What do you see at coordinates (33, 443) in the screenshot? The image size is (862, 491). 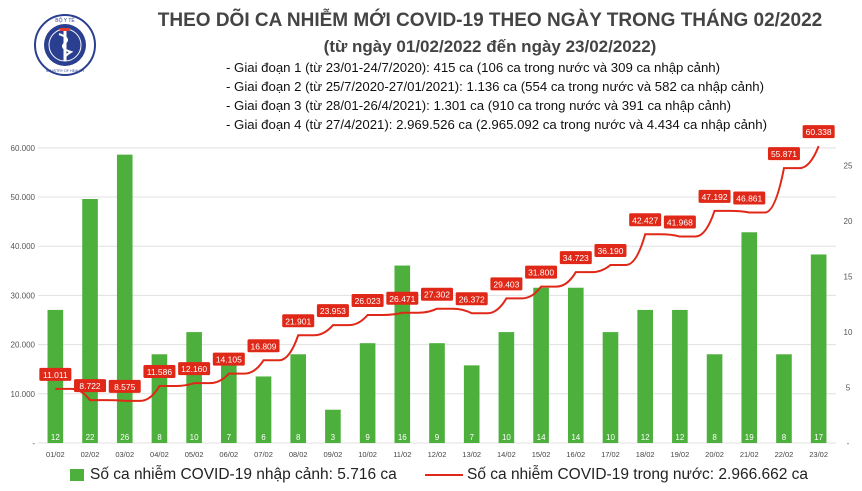 I see `y-left-tick-label: -` at bounding box center [33, 443].